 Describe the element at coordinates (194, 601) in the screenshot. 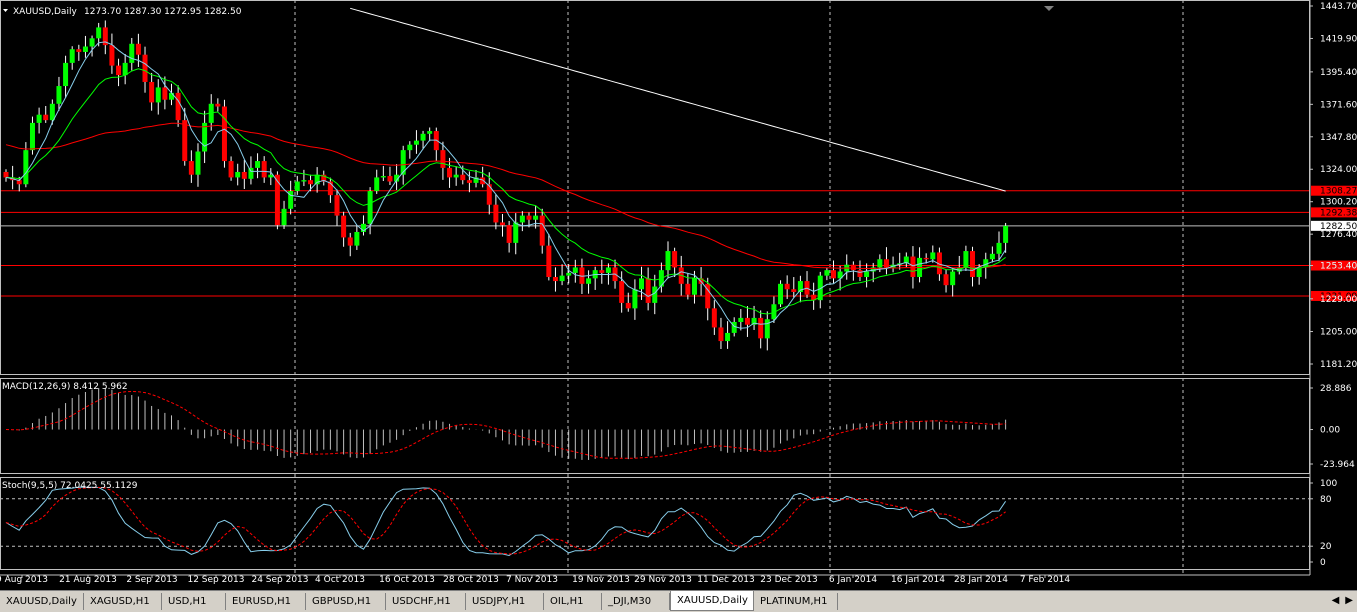

I see `tab-usd-h1: USD,H1` at that location.